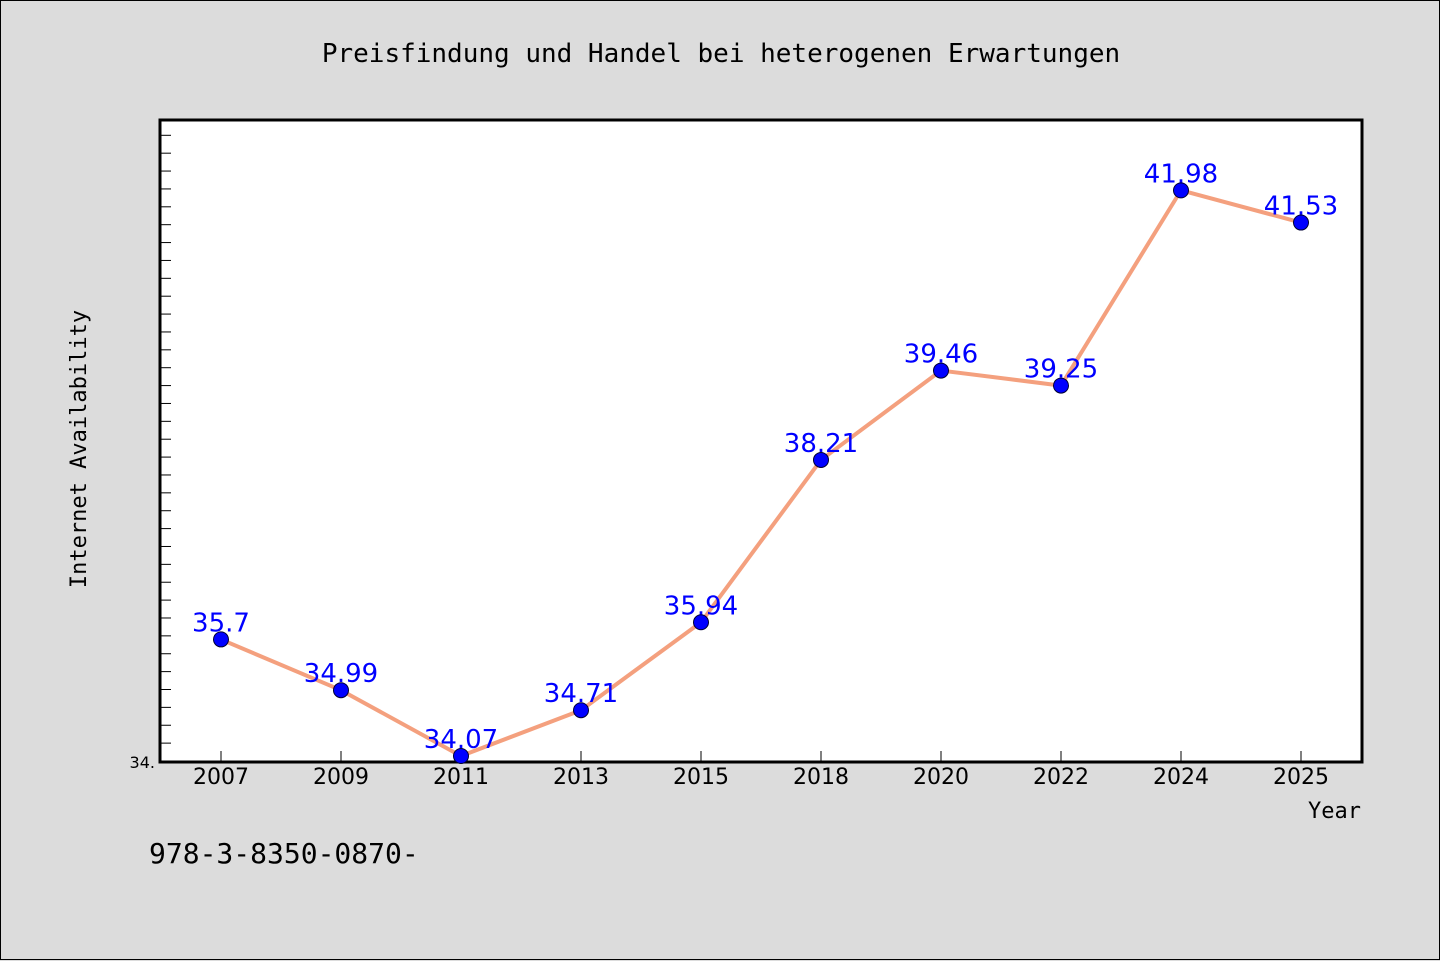  What do you see at coordinates (701, 777) in the screenshot?
I see `x-tick-label: 2015` at bounding box center [701, 777].